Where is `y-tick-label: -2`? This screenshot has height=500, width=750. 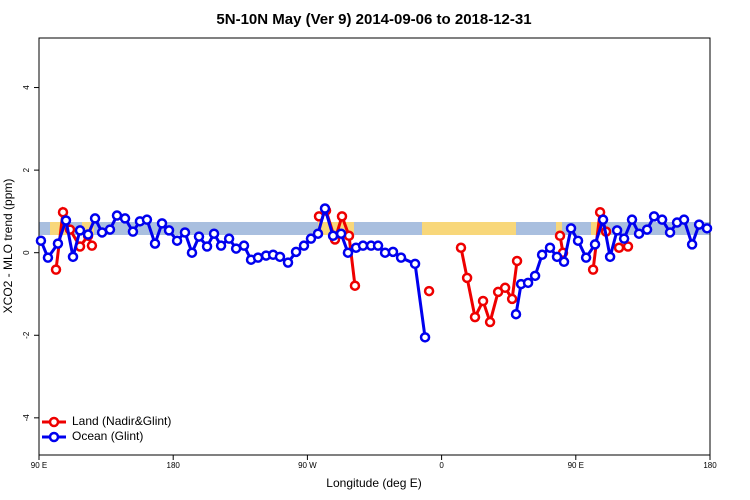
y-tick-label: -2 is located at coordinates (26, 335).